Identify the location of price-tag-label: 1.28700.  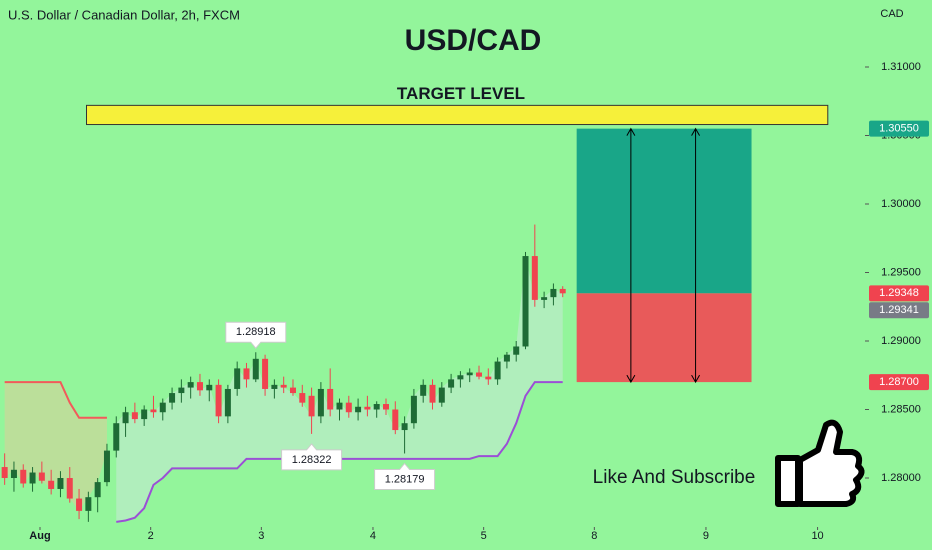
(899, 382).